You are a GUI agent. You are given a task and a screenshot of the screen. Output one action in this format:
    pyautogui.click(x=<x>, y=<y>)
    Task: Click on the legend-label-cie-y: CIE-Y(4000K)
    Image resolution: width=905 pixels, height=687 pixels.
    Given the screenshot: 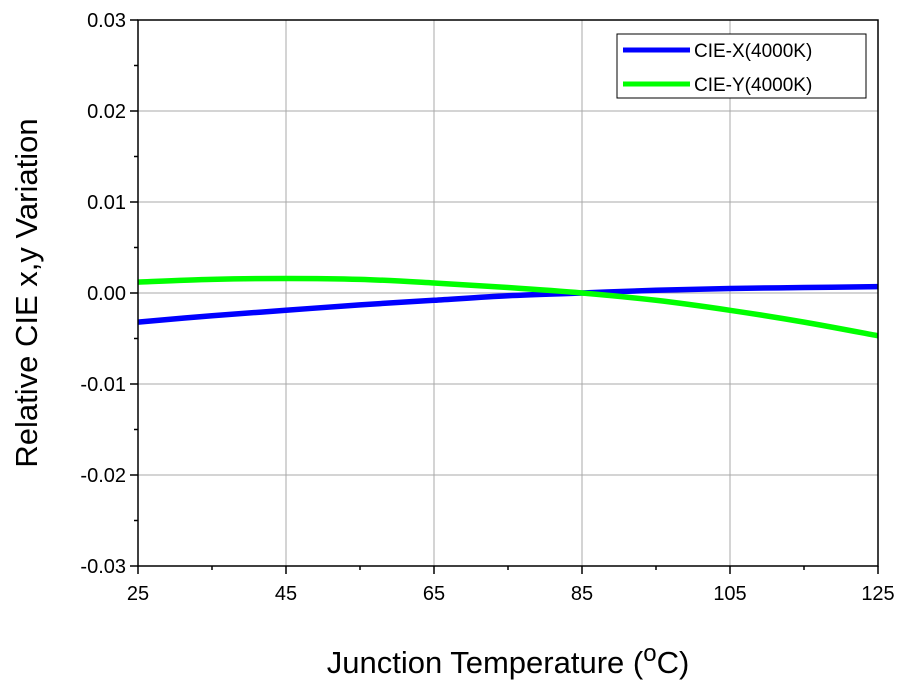 What is the action you would take?
    pyautogui.click(x=753, y=85)
    